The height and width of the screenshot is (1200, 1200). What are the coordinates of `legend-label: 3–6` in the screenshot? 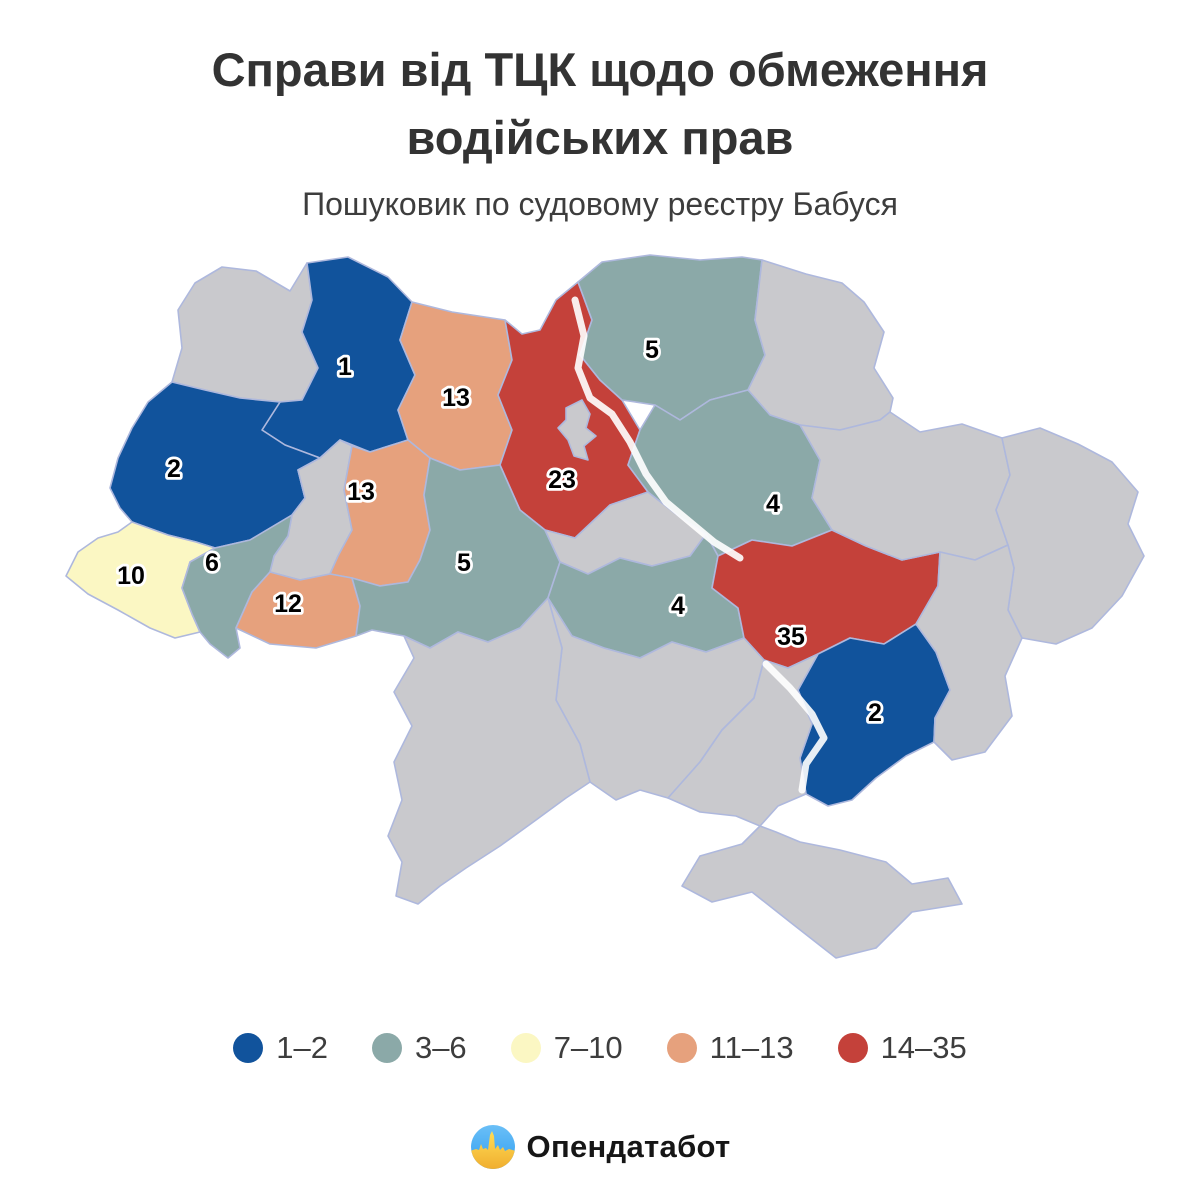 It's located at (440, 1047).